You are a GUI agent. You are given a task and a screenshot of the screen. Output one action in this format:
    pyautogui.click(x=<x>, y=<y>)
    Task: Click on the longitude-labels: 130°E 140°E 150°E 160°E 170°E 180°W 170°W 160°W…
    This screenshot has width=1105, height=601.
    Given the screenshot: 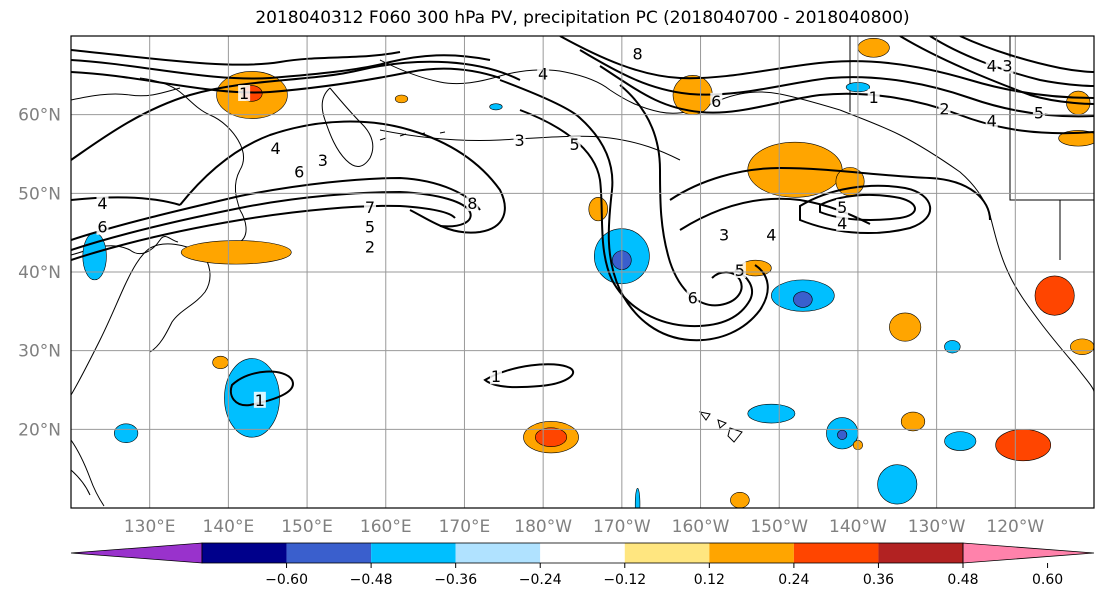 What is the action you would take?
    pyautogui.click(x=584, y=527)
    